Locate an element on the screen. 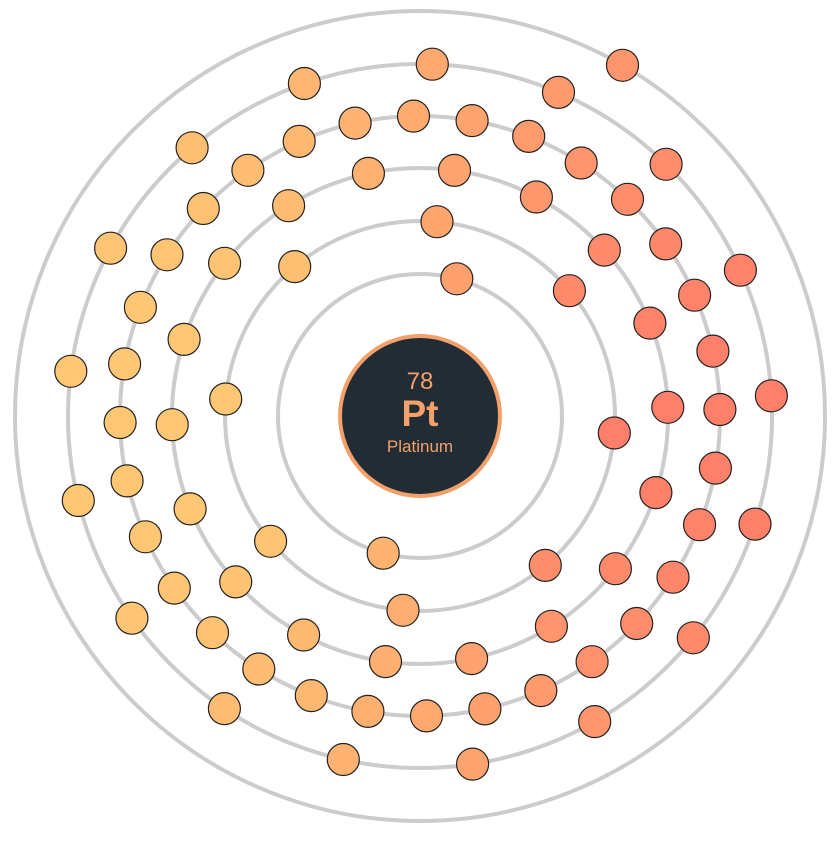 The image size is (838, 843). nucleus: 78 Pt Platinum is located at coordinates (420, 416).